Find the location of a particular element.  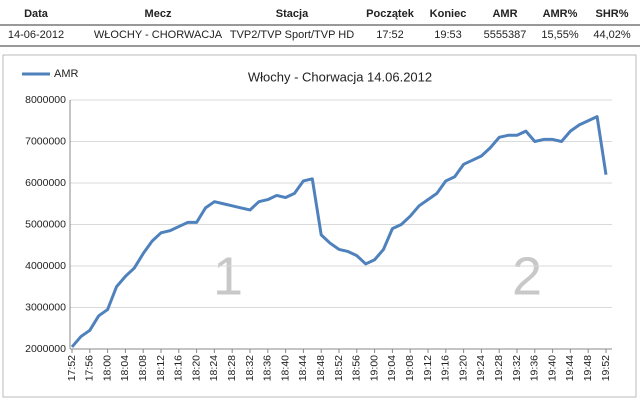

table-cell: 44,02% is located at coordinates (612, 35).